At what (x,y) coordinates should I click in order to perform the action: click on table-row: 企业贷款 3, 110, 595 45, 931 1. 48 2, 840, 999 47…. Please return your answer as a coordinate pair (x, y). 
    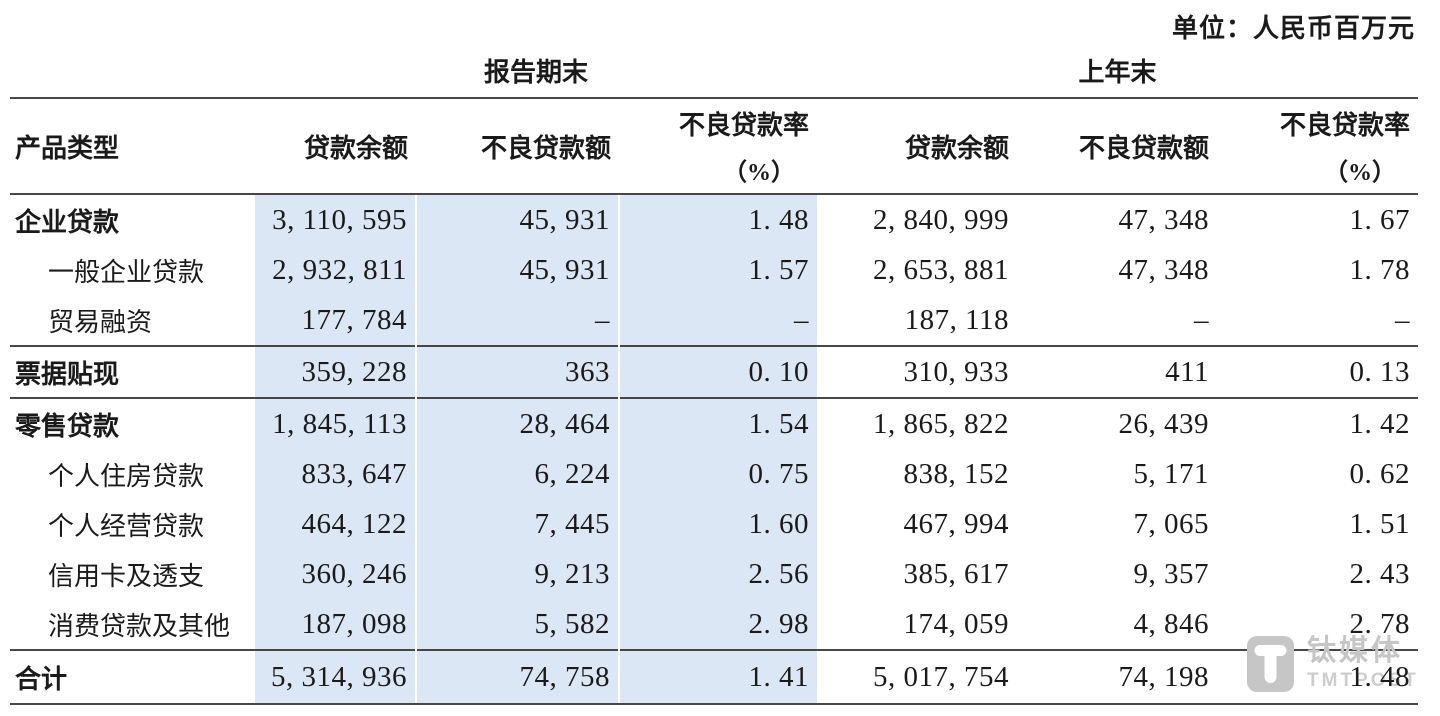
    Looking at the image, I should click on (714, 219).